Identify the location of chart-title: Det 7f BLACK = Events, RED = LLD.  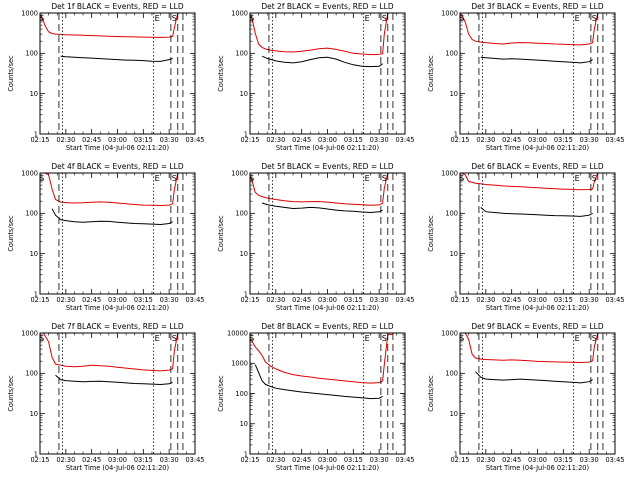
(117, 326).